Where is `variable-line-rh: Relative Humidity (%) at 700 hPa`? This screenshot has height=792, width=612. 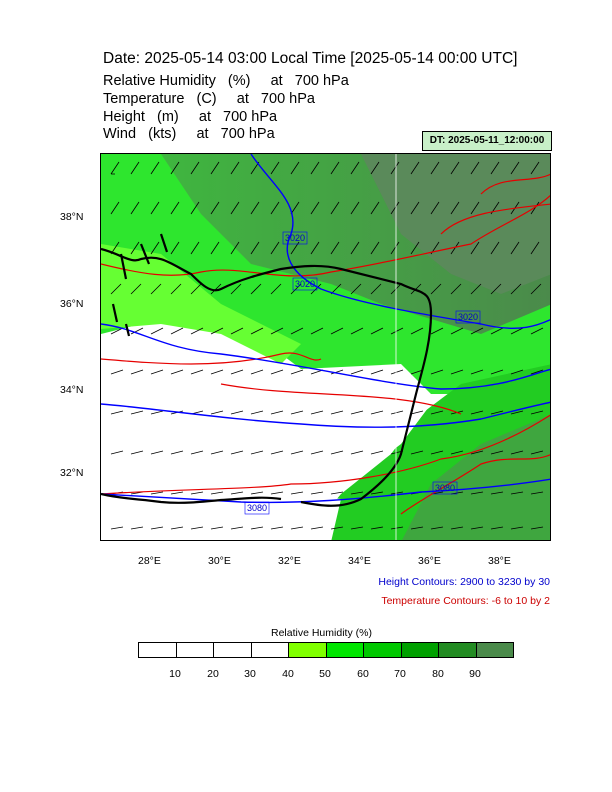
variable-line-rh: Relative Humidity (%) at 700 hPa is located at coordinates (226, 81).